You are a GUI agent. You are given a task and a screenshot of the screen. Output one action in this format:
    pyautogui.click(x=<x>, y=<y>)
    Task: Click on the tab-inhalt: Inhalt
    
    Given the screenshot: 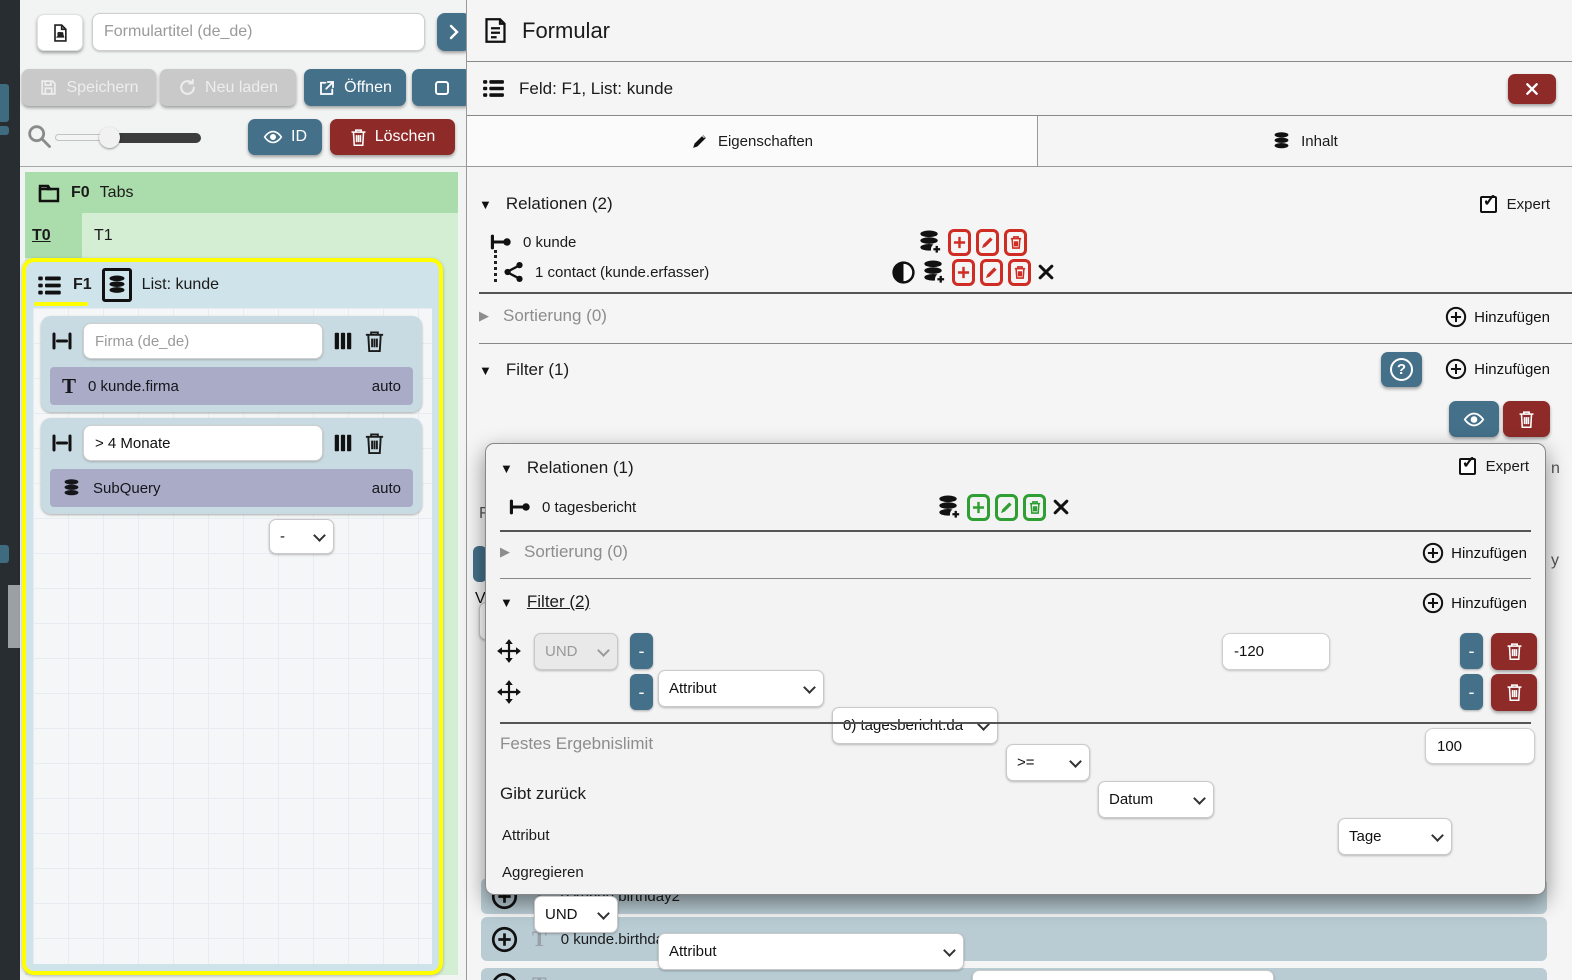 What is the action you would take?
    pyautogui.click(x=1305, y=141)
    